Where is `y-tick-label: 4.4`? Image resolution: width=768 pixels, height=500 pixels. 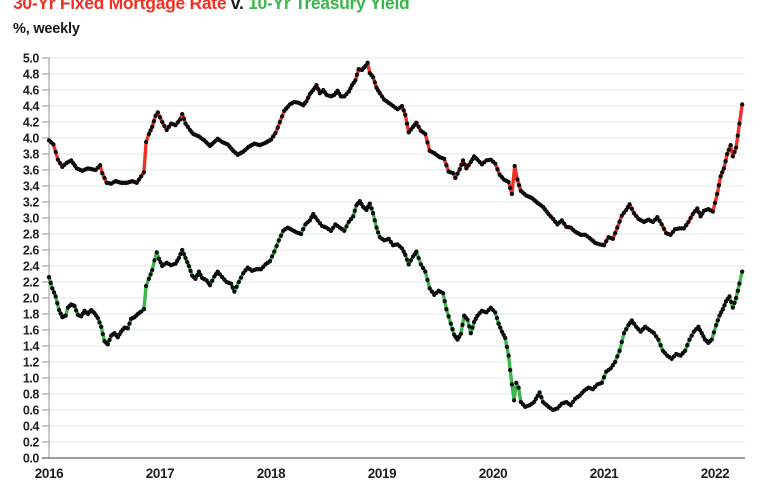 y-tick-label: 4.4 is located at coordinates (31, 107).